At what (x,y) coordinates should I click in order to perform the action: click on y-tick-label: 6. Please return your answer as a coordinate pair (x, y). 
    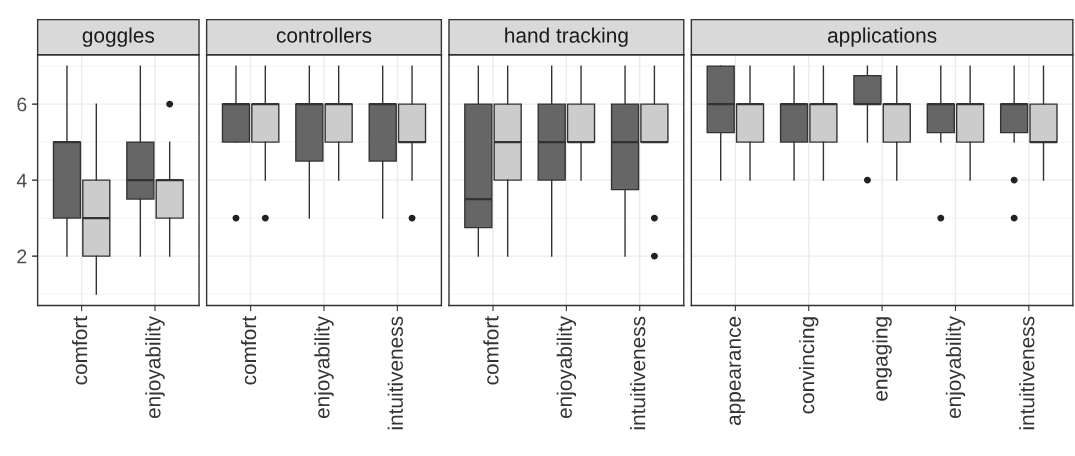
    Looking at the image, I should click on (22, 104).